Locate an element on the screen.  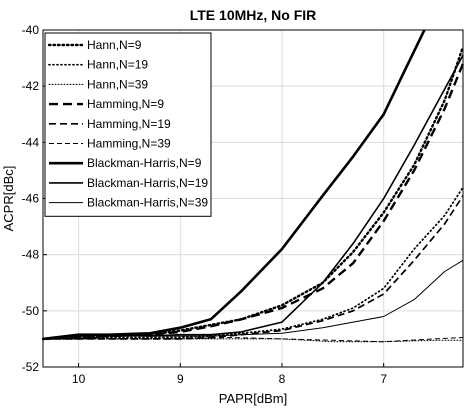
legend-label: Hamming,N=39 is located at coordinates (129, 144).